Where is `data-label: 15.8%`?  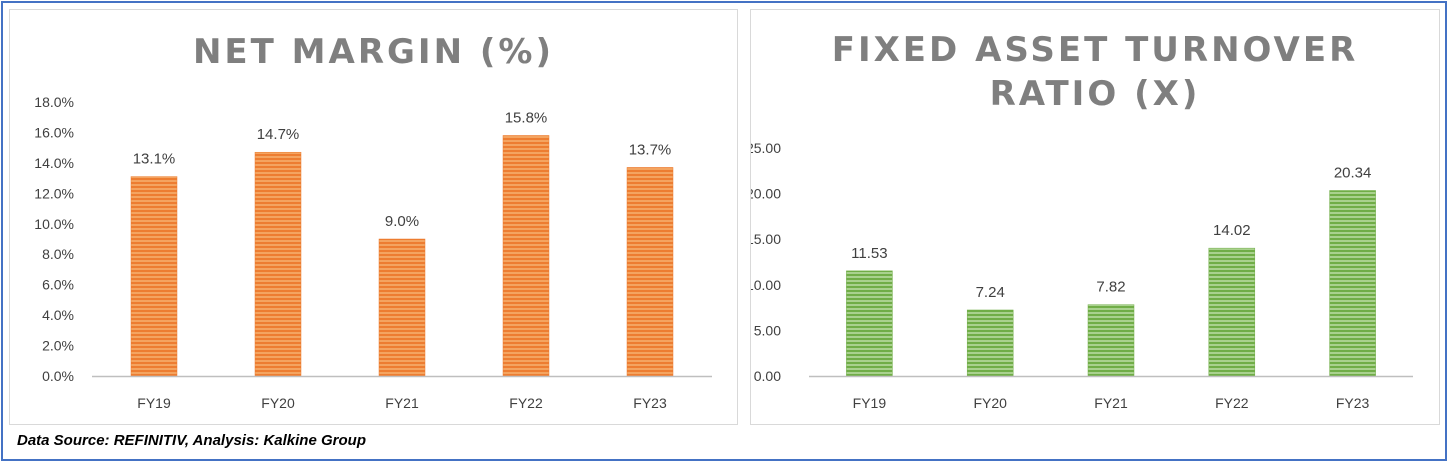 data-label: 15.8% is located at coordinates (526, 117).